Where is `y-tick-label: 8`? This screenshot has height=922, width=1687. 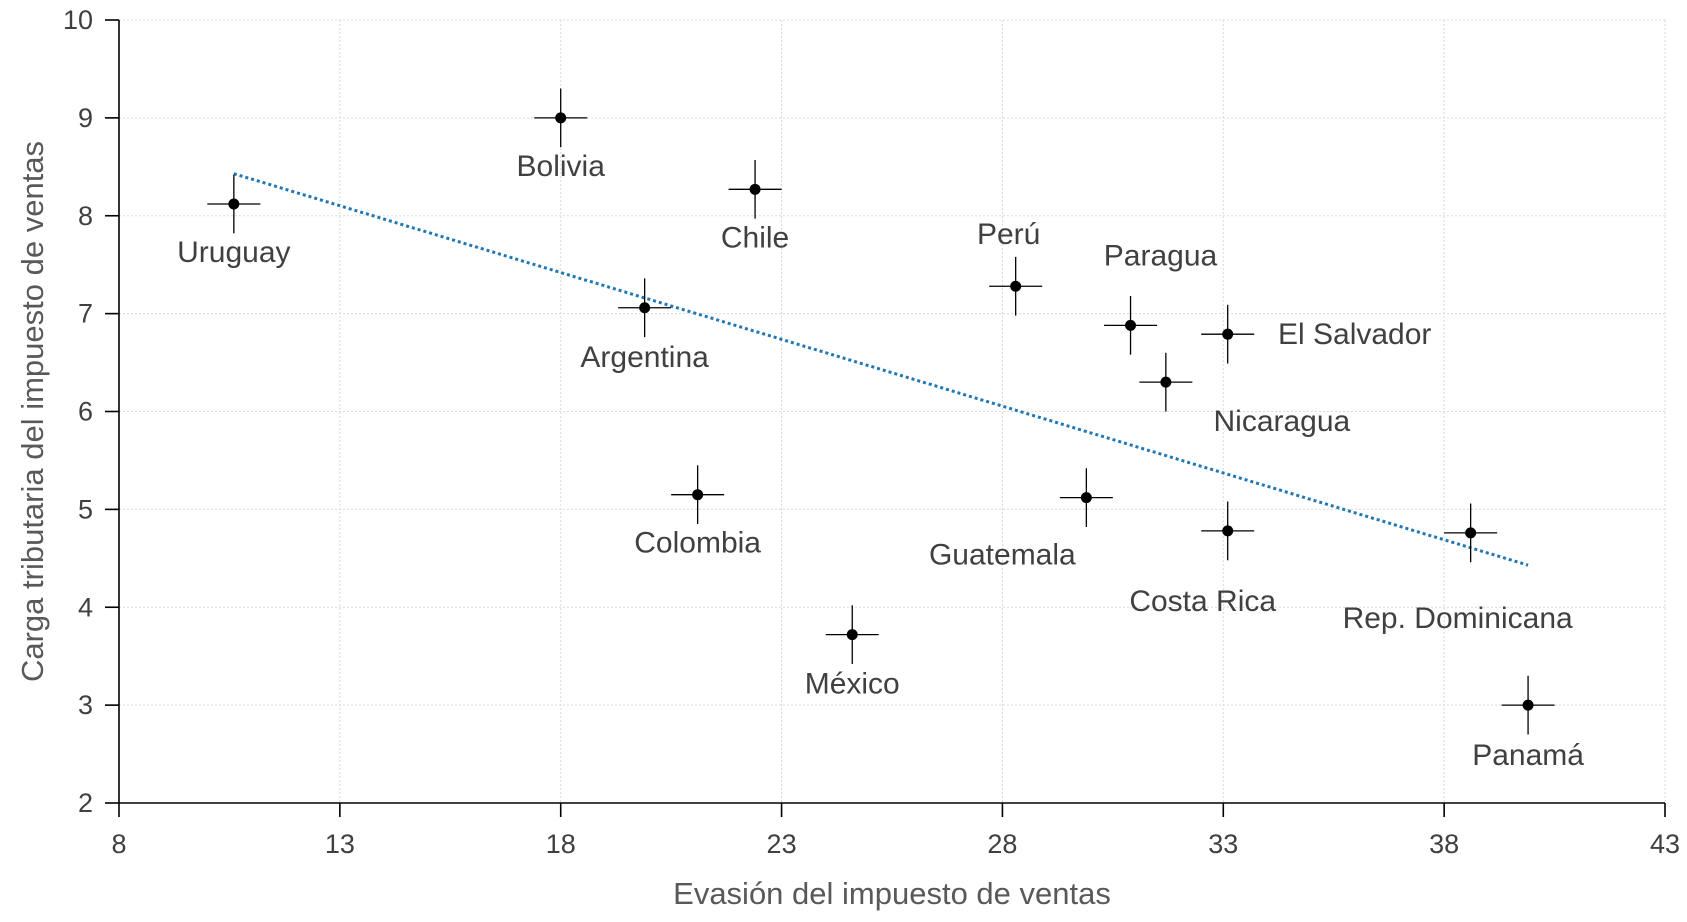
y-tick-label: 8 is located at coordinates (85, 216).